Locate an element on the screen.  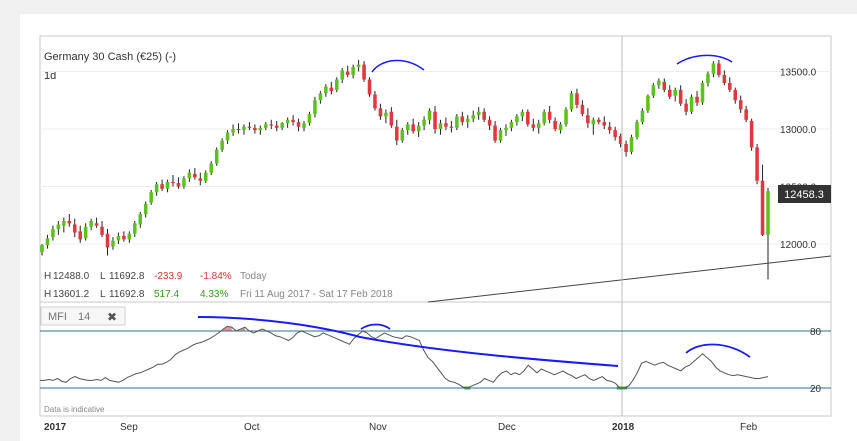
indicator-tag is located at coordinates (83, 316).